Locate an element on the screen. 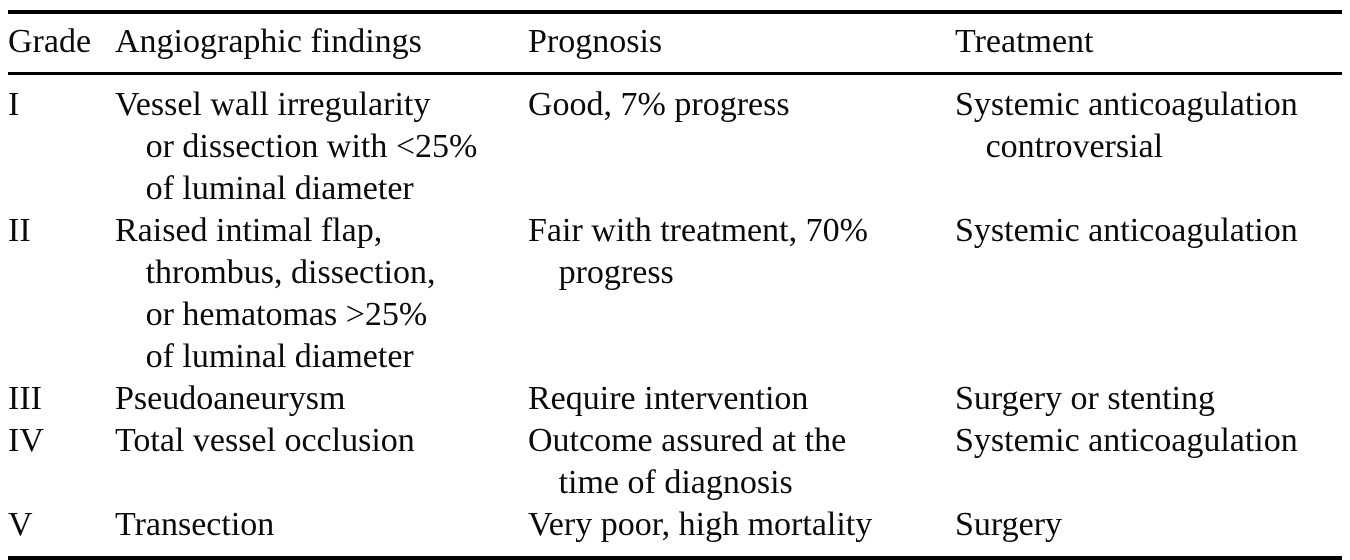  prognosis-cell: Very poor, high mortality is located at coordinates (741, 531).